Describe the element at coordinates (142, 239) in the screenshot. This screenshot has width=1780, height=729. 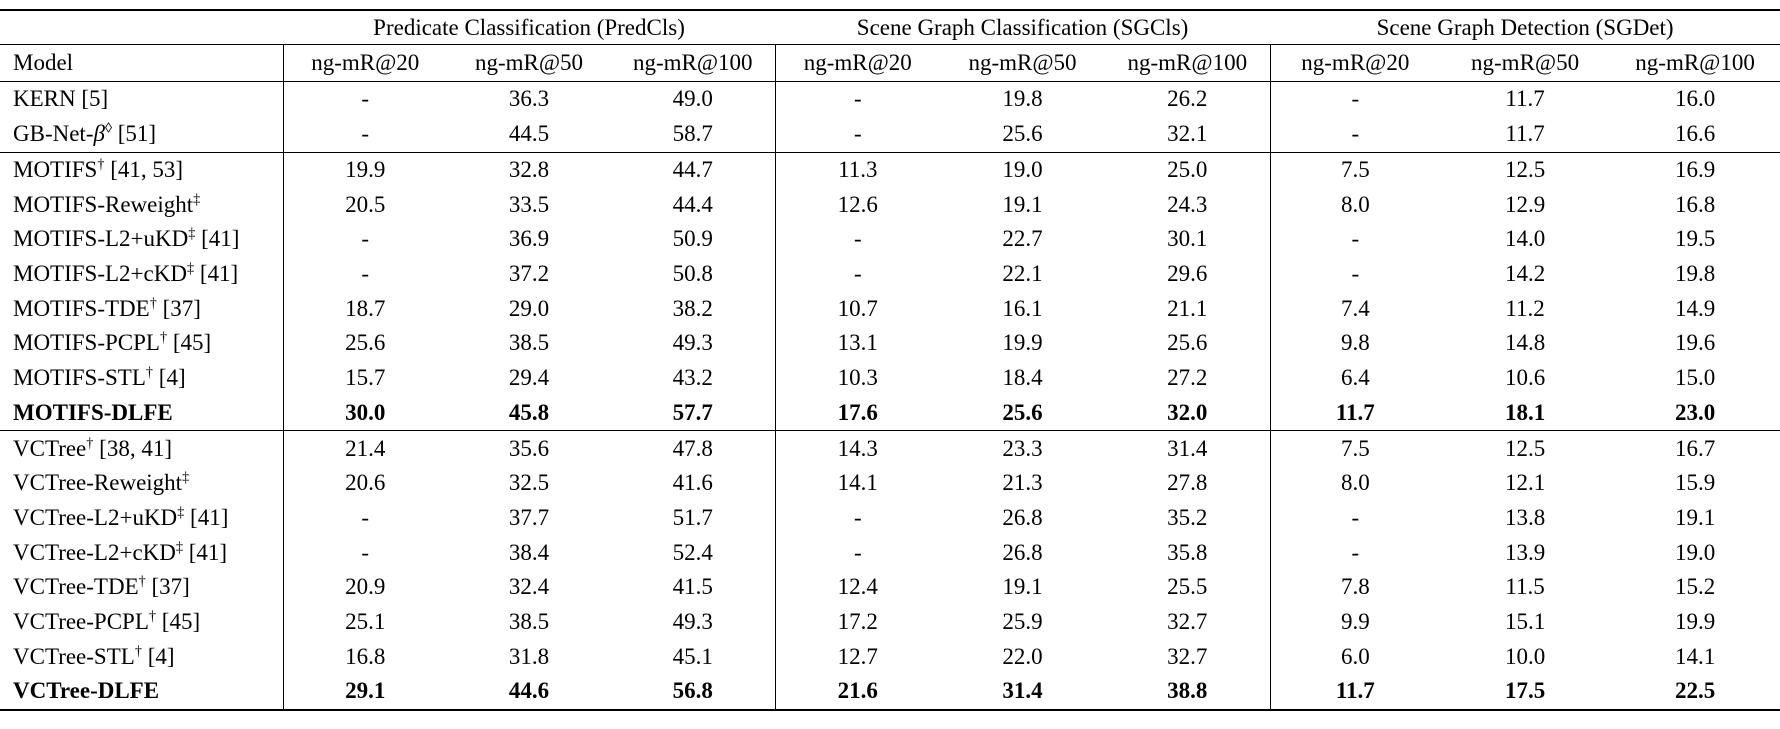
I see `model-name-cell: MOTIFS-L2+uKD‡ [41]` at that location.